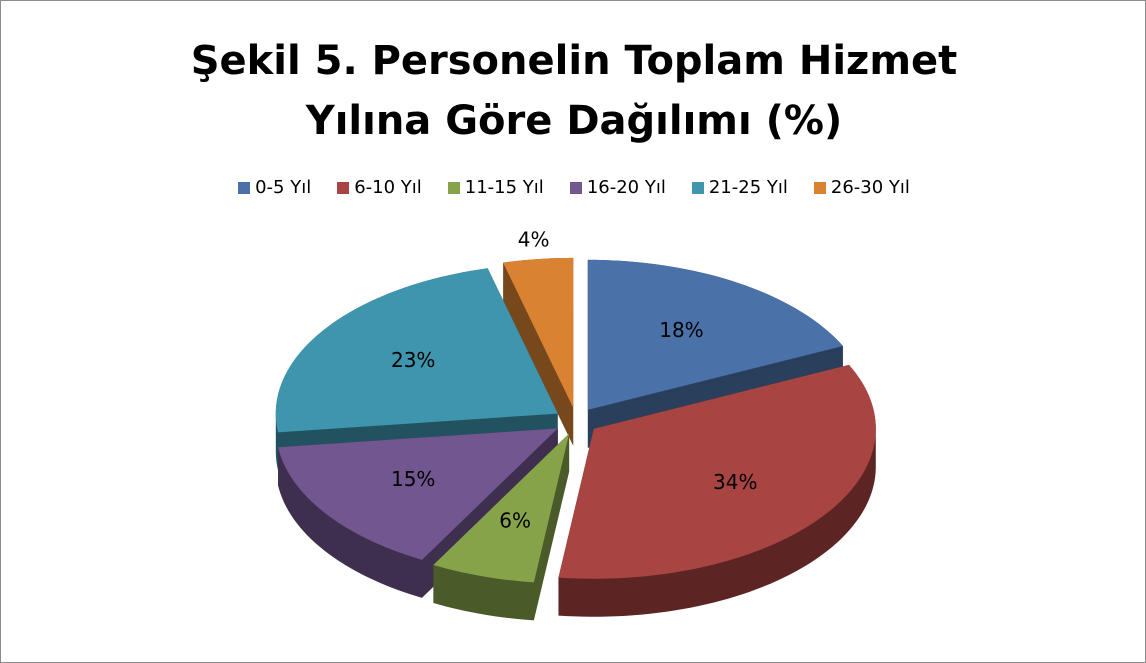 The image size is (1146, 663). Describe the element at coordinates (413, 360) in the screenshot. I see `value-label: 23%` at that location.